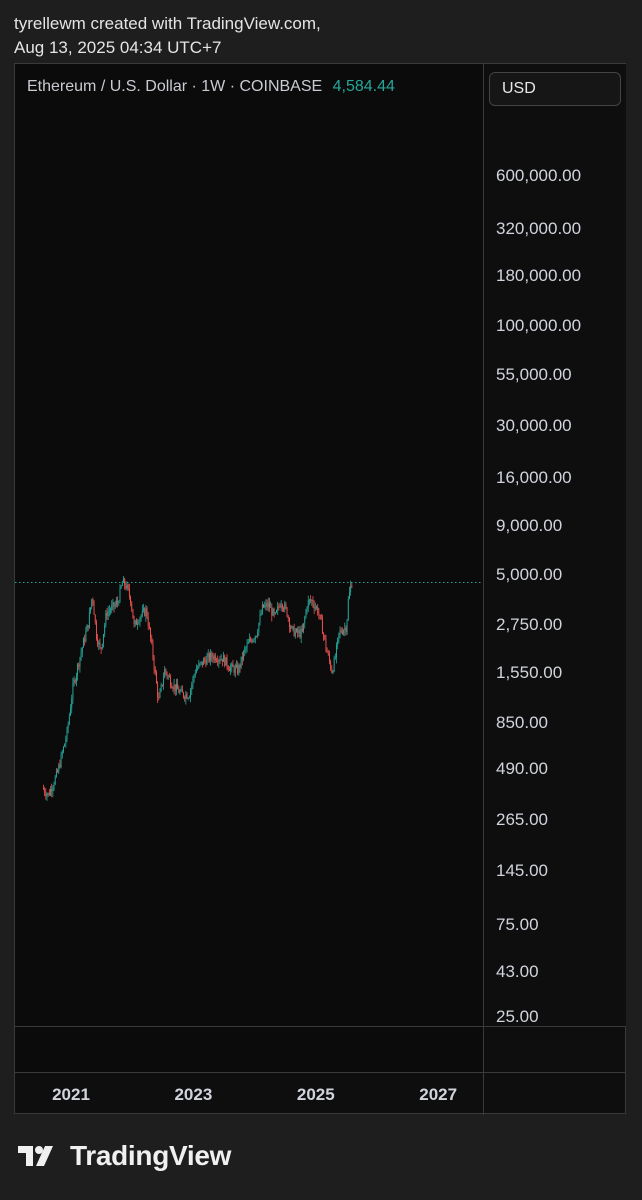  What do you see at coordinates (539, 325) in the screenshot?
I see `price-axis-tick: 100,000.00` at bounding box center [539, 325].